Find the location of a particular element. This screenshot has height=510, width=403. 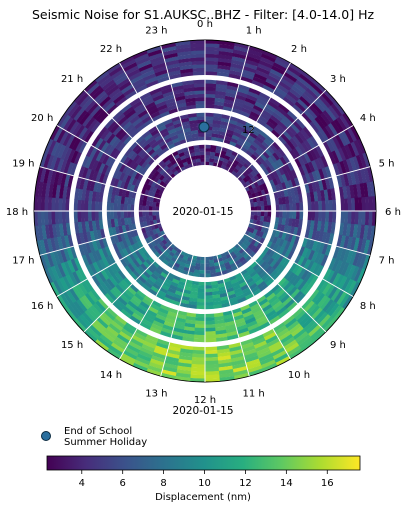

hour-tick-label: 17 h is located at coordinates (23, 261).